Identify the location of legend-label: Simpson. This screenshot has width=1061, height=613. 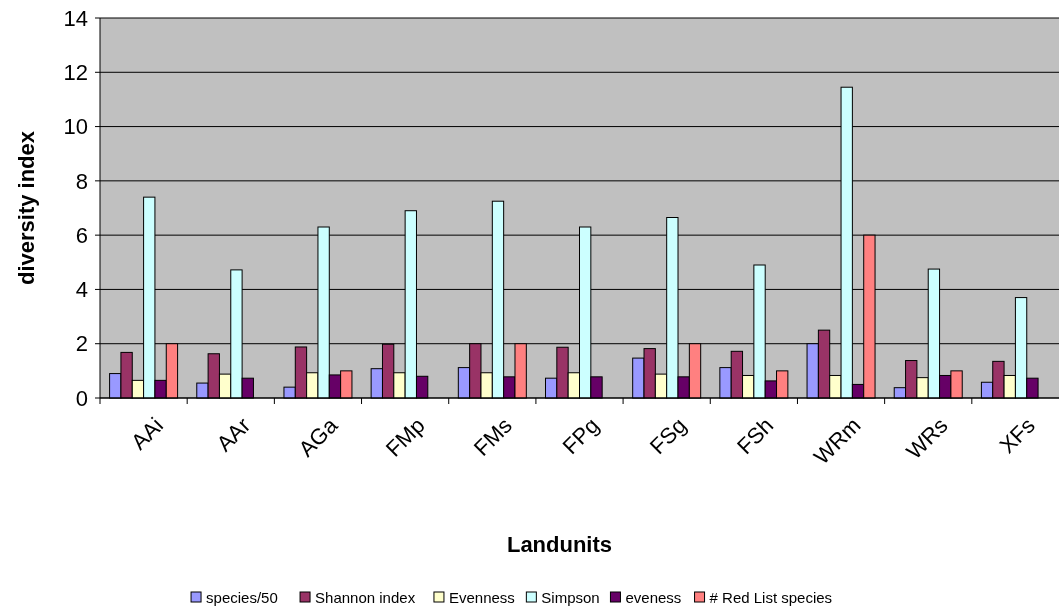
(570, 598).